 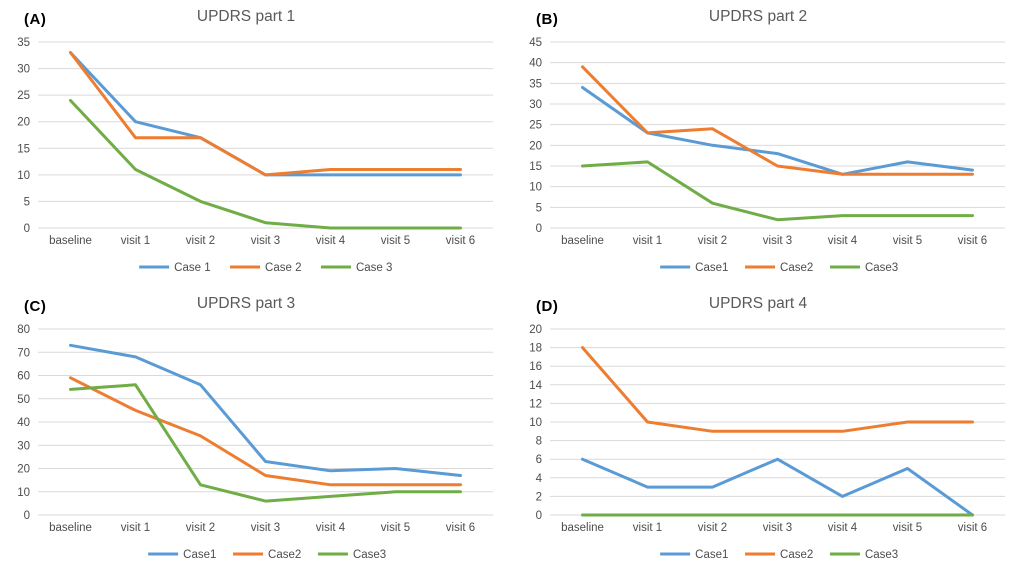 I want to click on y-axis-tick-labels: 0 10 20 30 40 50 60 70 80, so click(x=23, y=423).